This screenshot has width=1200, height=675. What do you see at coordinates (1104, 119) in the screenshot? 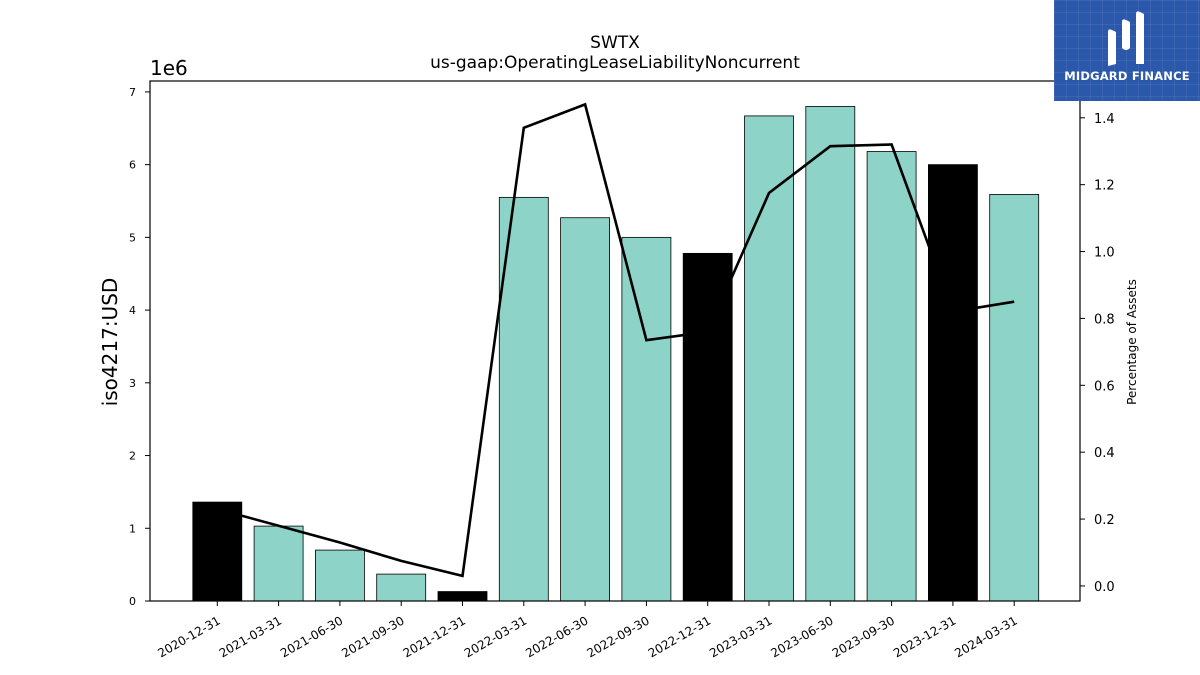
I see `y2-tick-label: 1.4` at bounding box center [1104, 119].